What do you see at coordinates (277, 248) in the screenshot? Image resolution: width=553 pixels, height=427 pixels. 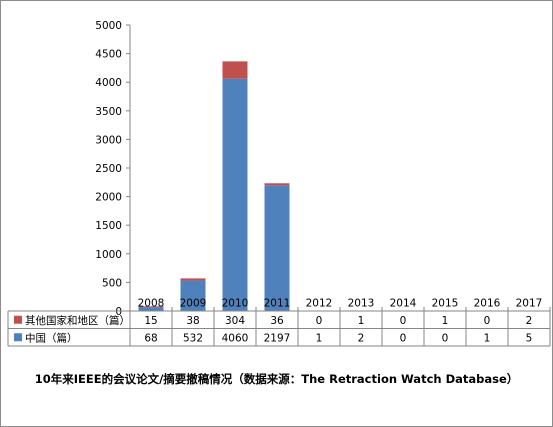 I see `bar-china-2011` at bounding box center [277, 248].